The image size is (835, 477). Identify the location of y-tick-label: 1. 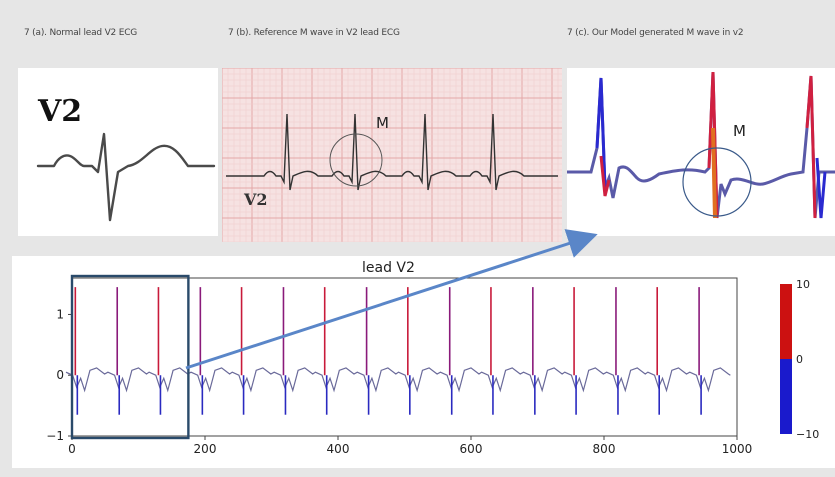
(60, 314).